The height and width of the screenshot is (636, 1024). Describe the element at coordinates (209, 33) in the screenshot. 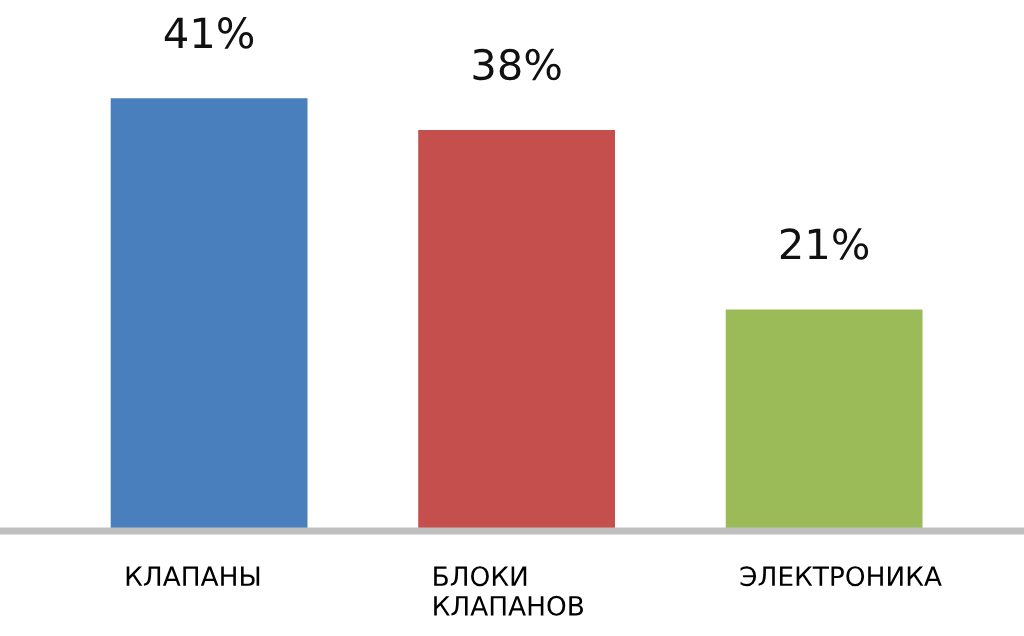

I see `data-label: 41%` at that location.